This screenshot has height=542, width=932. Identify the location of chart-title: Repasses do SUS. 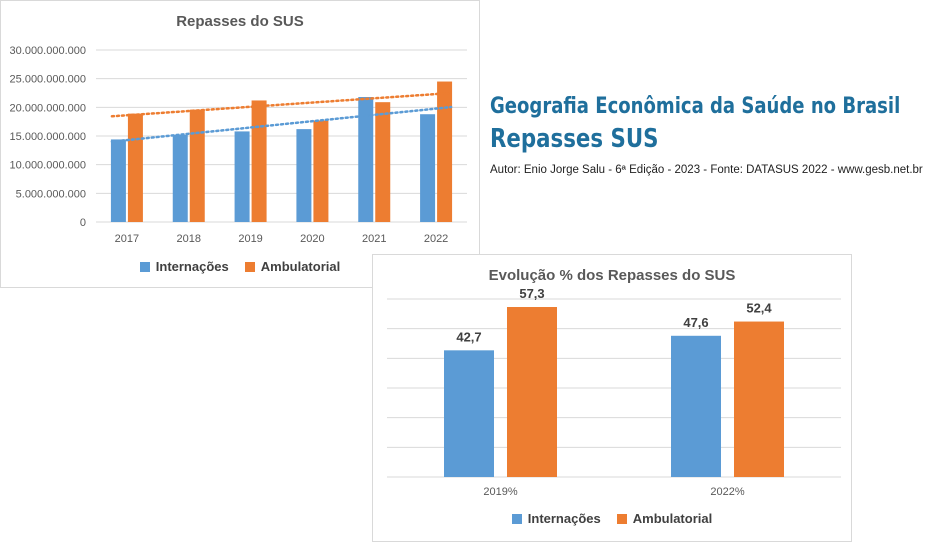
(240, 21).